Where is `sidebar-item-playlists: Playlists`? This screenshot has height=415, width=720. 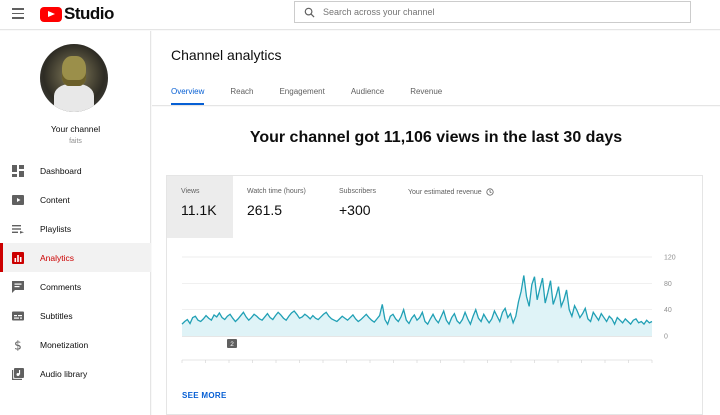
sidebar-item-playlists: Playlists is located at coordinates (75, 228).